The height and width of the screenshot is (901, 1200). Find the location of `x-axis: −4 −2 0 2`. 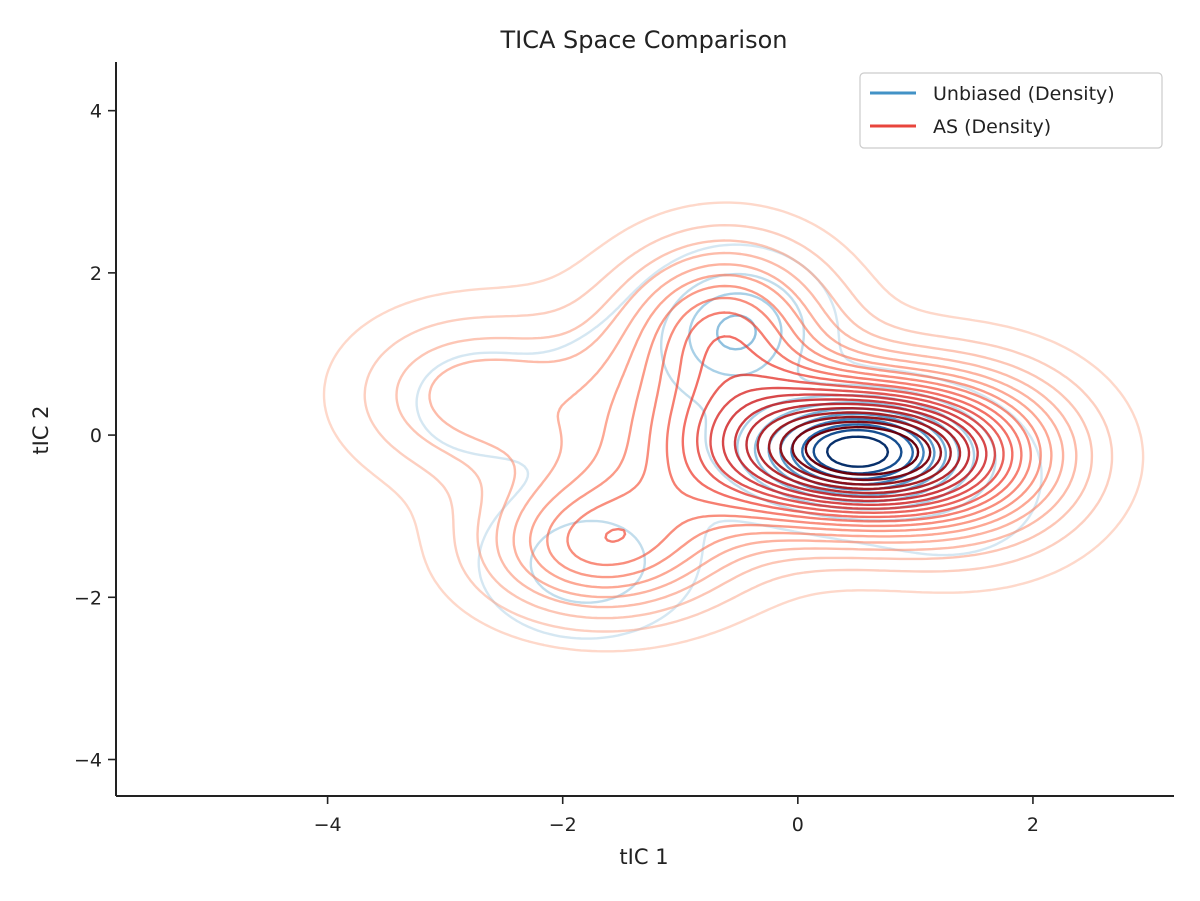

x-axis: −4 −2 0 2 is located at coordinates (676, 816).